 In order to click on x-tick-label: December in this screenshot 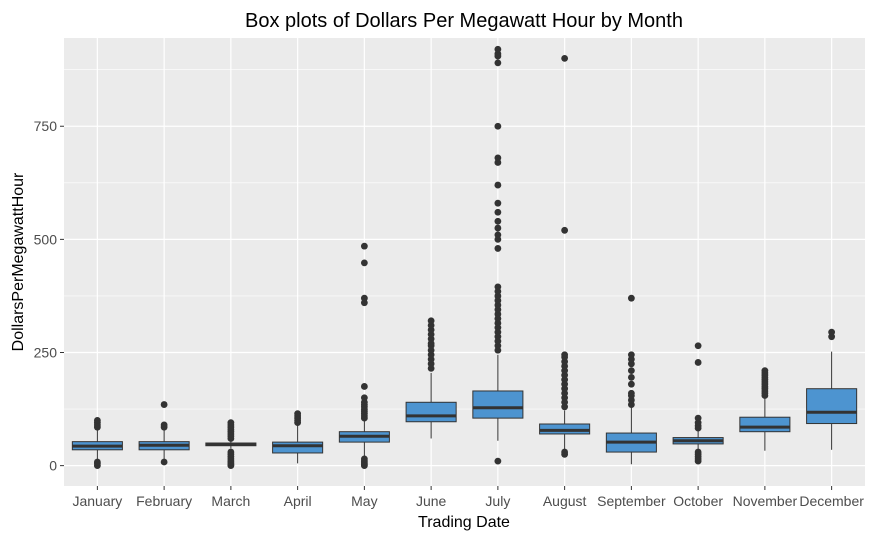, I will do `click(831, 501)`.